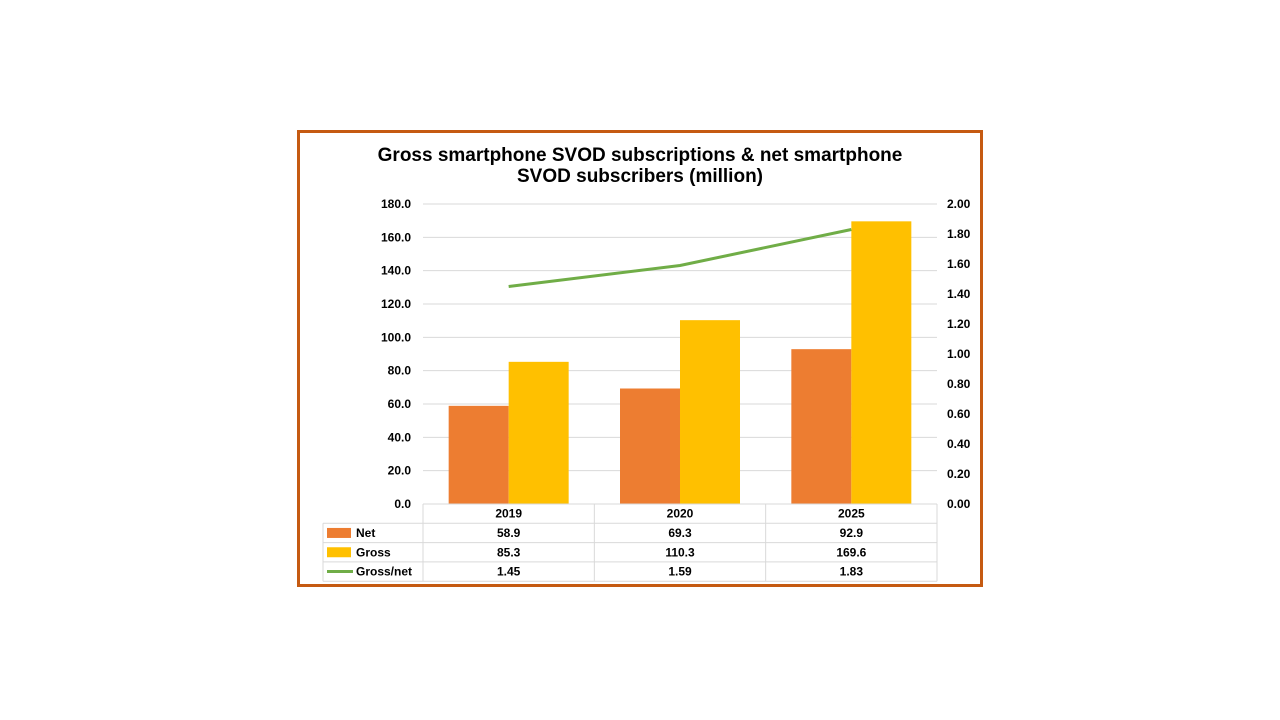 Image resolution: width=1280 pixels, height=720 pixels. I want to click on table-value-cell: 85.3, so click(509, 552).